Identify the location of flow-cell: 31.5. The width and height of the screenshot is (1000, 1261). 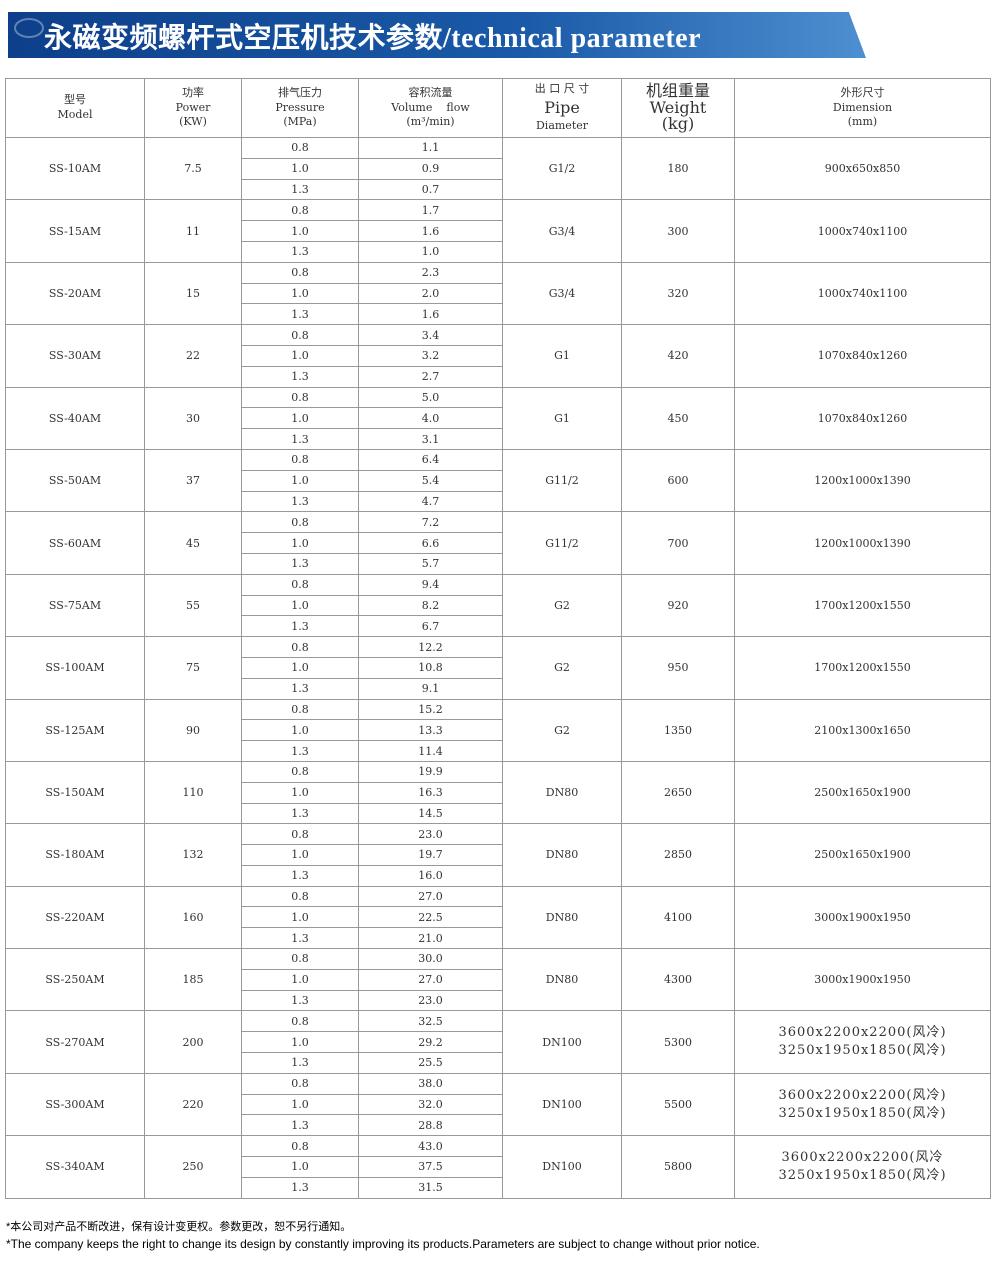
(430, 1187).